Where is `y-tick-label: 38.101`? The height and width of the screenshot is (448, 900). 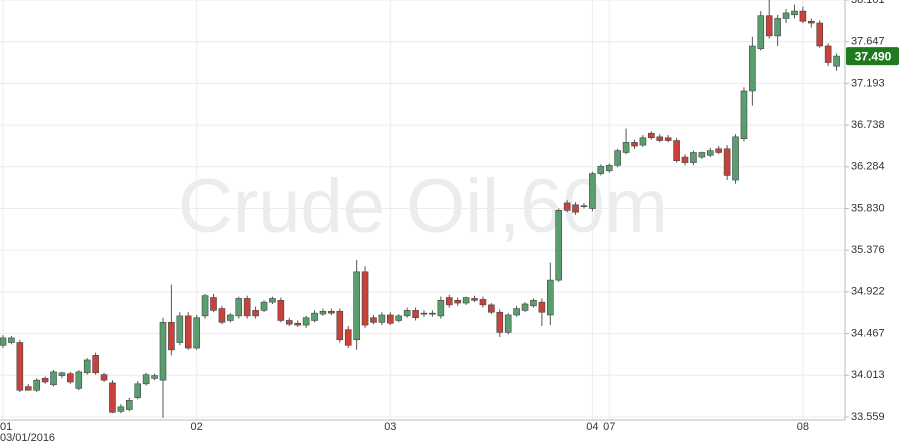
y-tick-label: 38.101 is located at coordinates (868, 3).